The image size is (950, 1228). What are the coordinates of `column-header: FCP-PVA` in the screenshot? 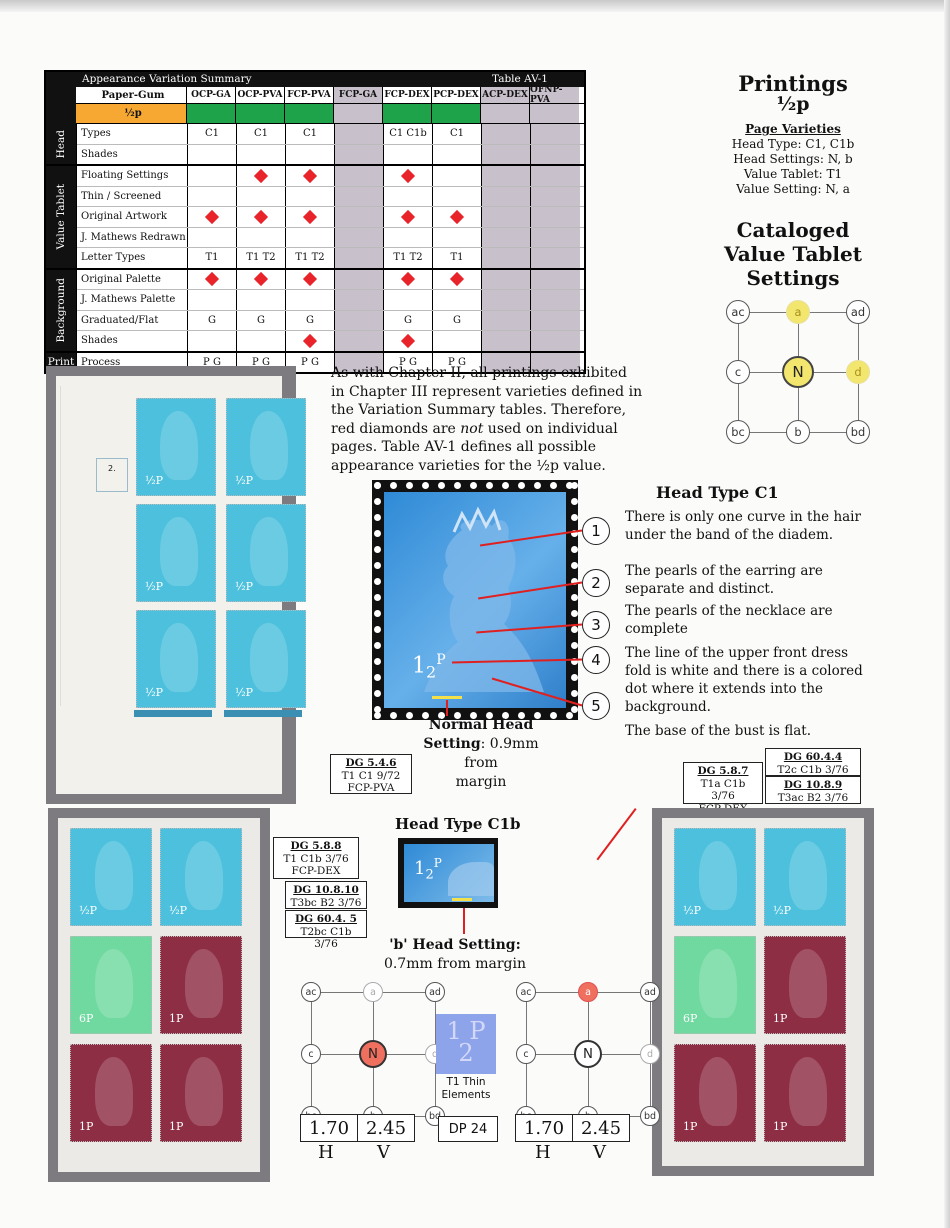 It's located at (309, 95).